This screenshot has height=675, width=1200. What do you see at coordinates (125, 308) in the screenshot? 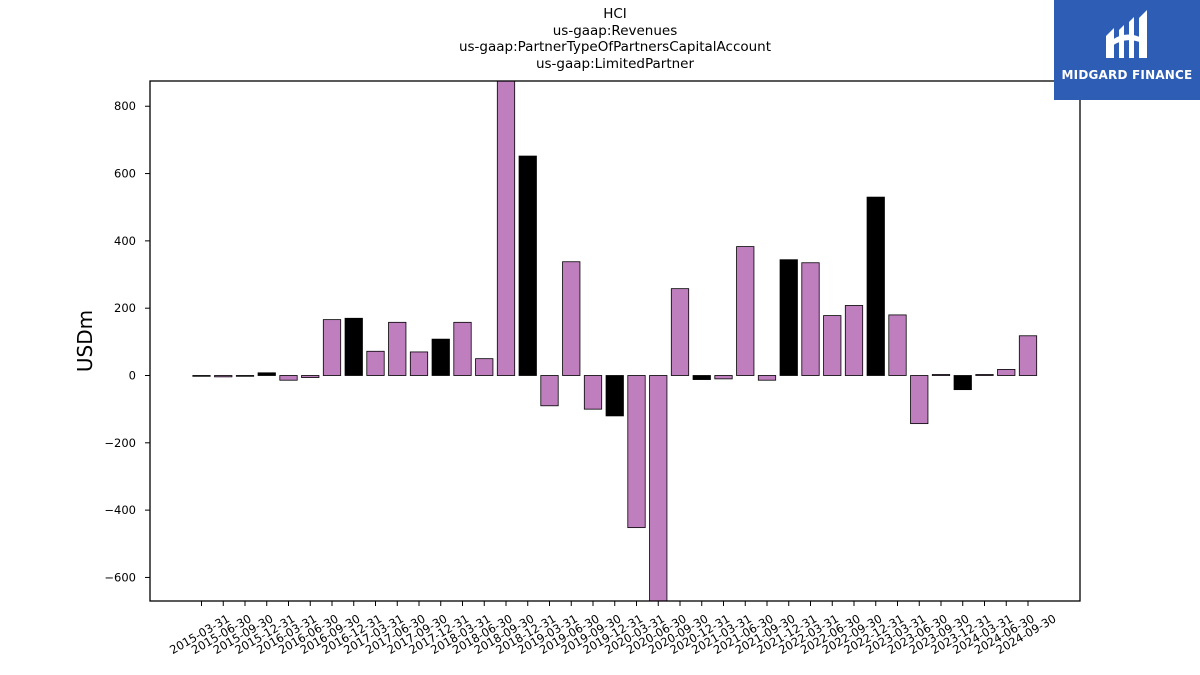
I see `y-tick-label: 200` at bounding box center [125, 308].